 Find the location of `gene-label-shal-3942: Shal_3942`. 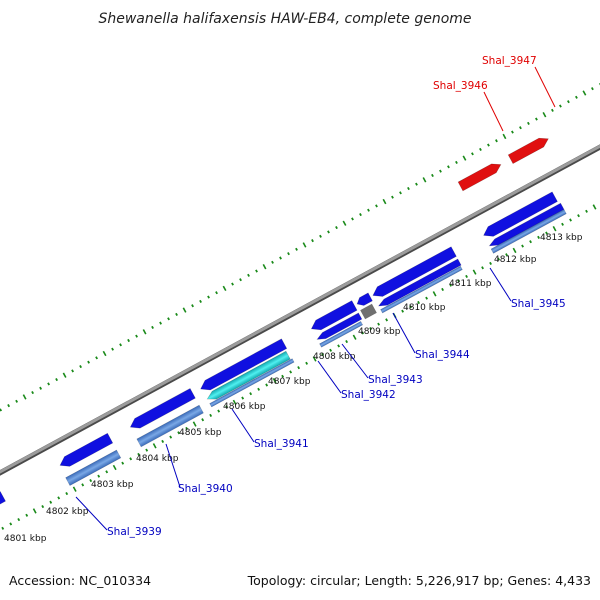

gene-label-shal-3942: Shal_3942 is located at coordinates (368, 395).